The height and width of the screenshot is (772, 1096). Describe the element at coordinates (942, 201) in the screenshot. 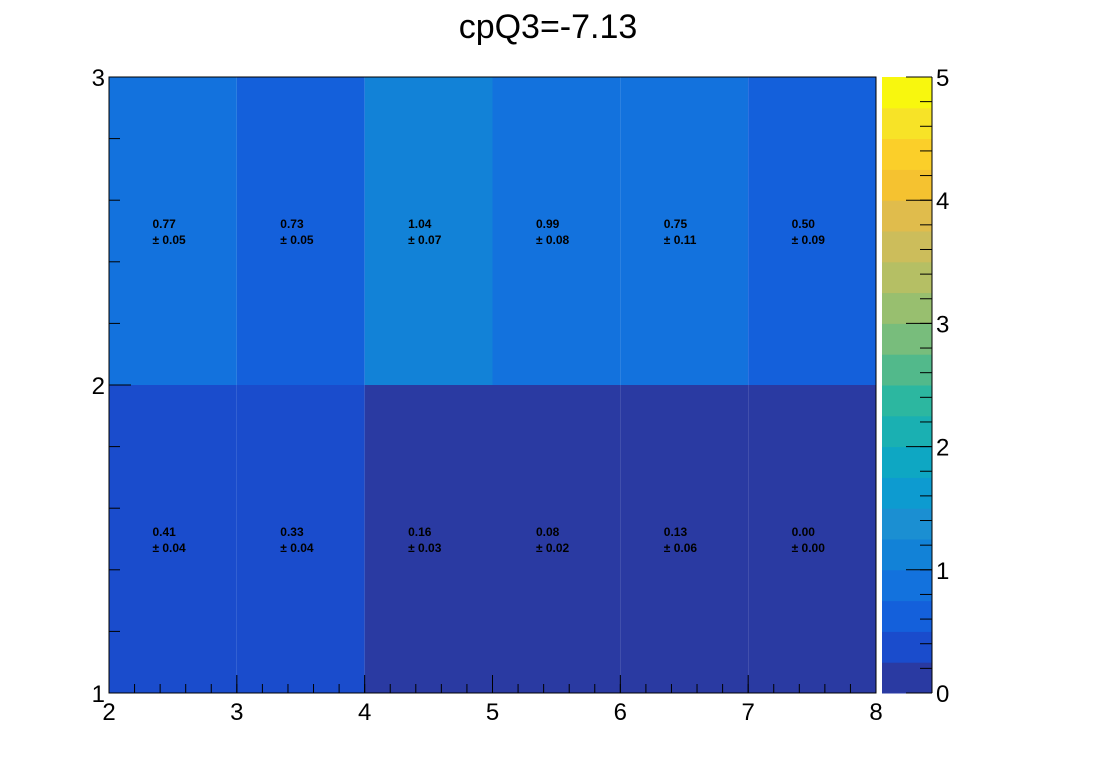

I see `colorbar-tick-label: 4` at that location.